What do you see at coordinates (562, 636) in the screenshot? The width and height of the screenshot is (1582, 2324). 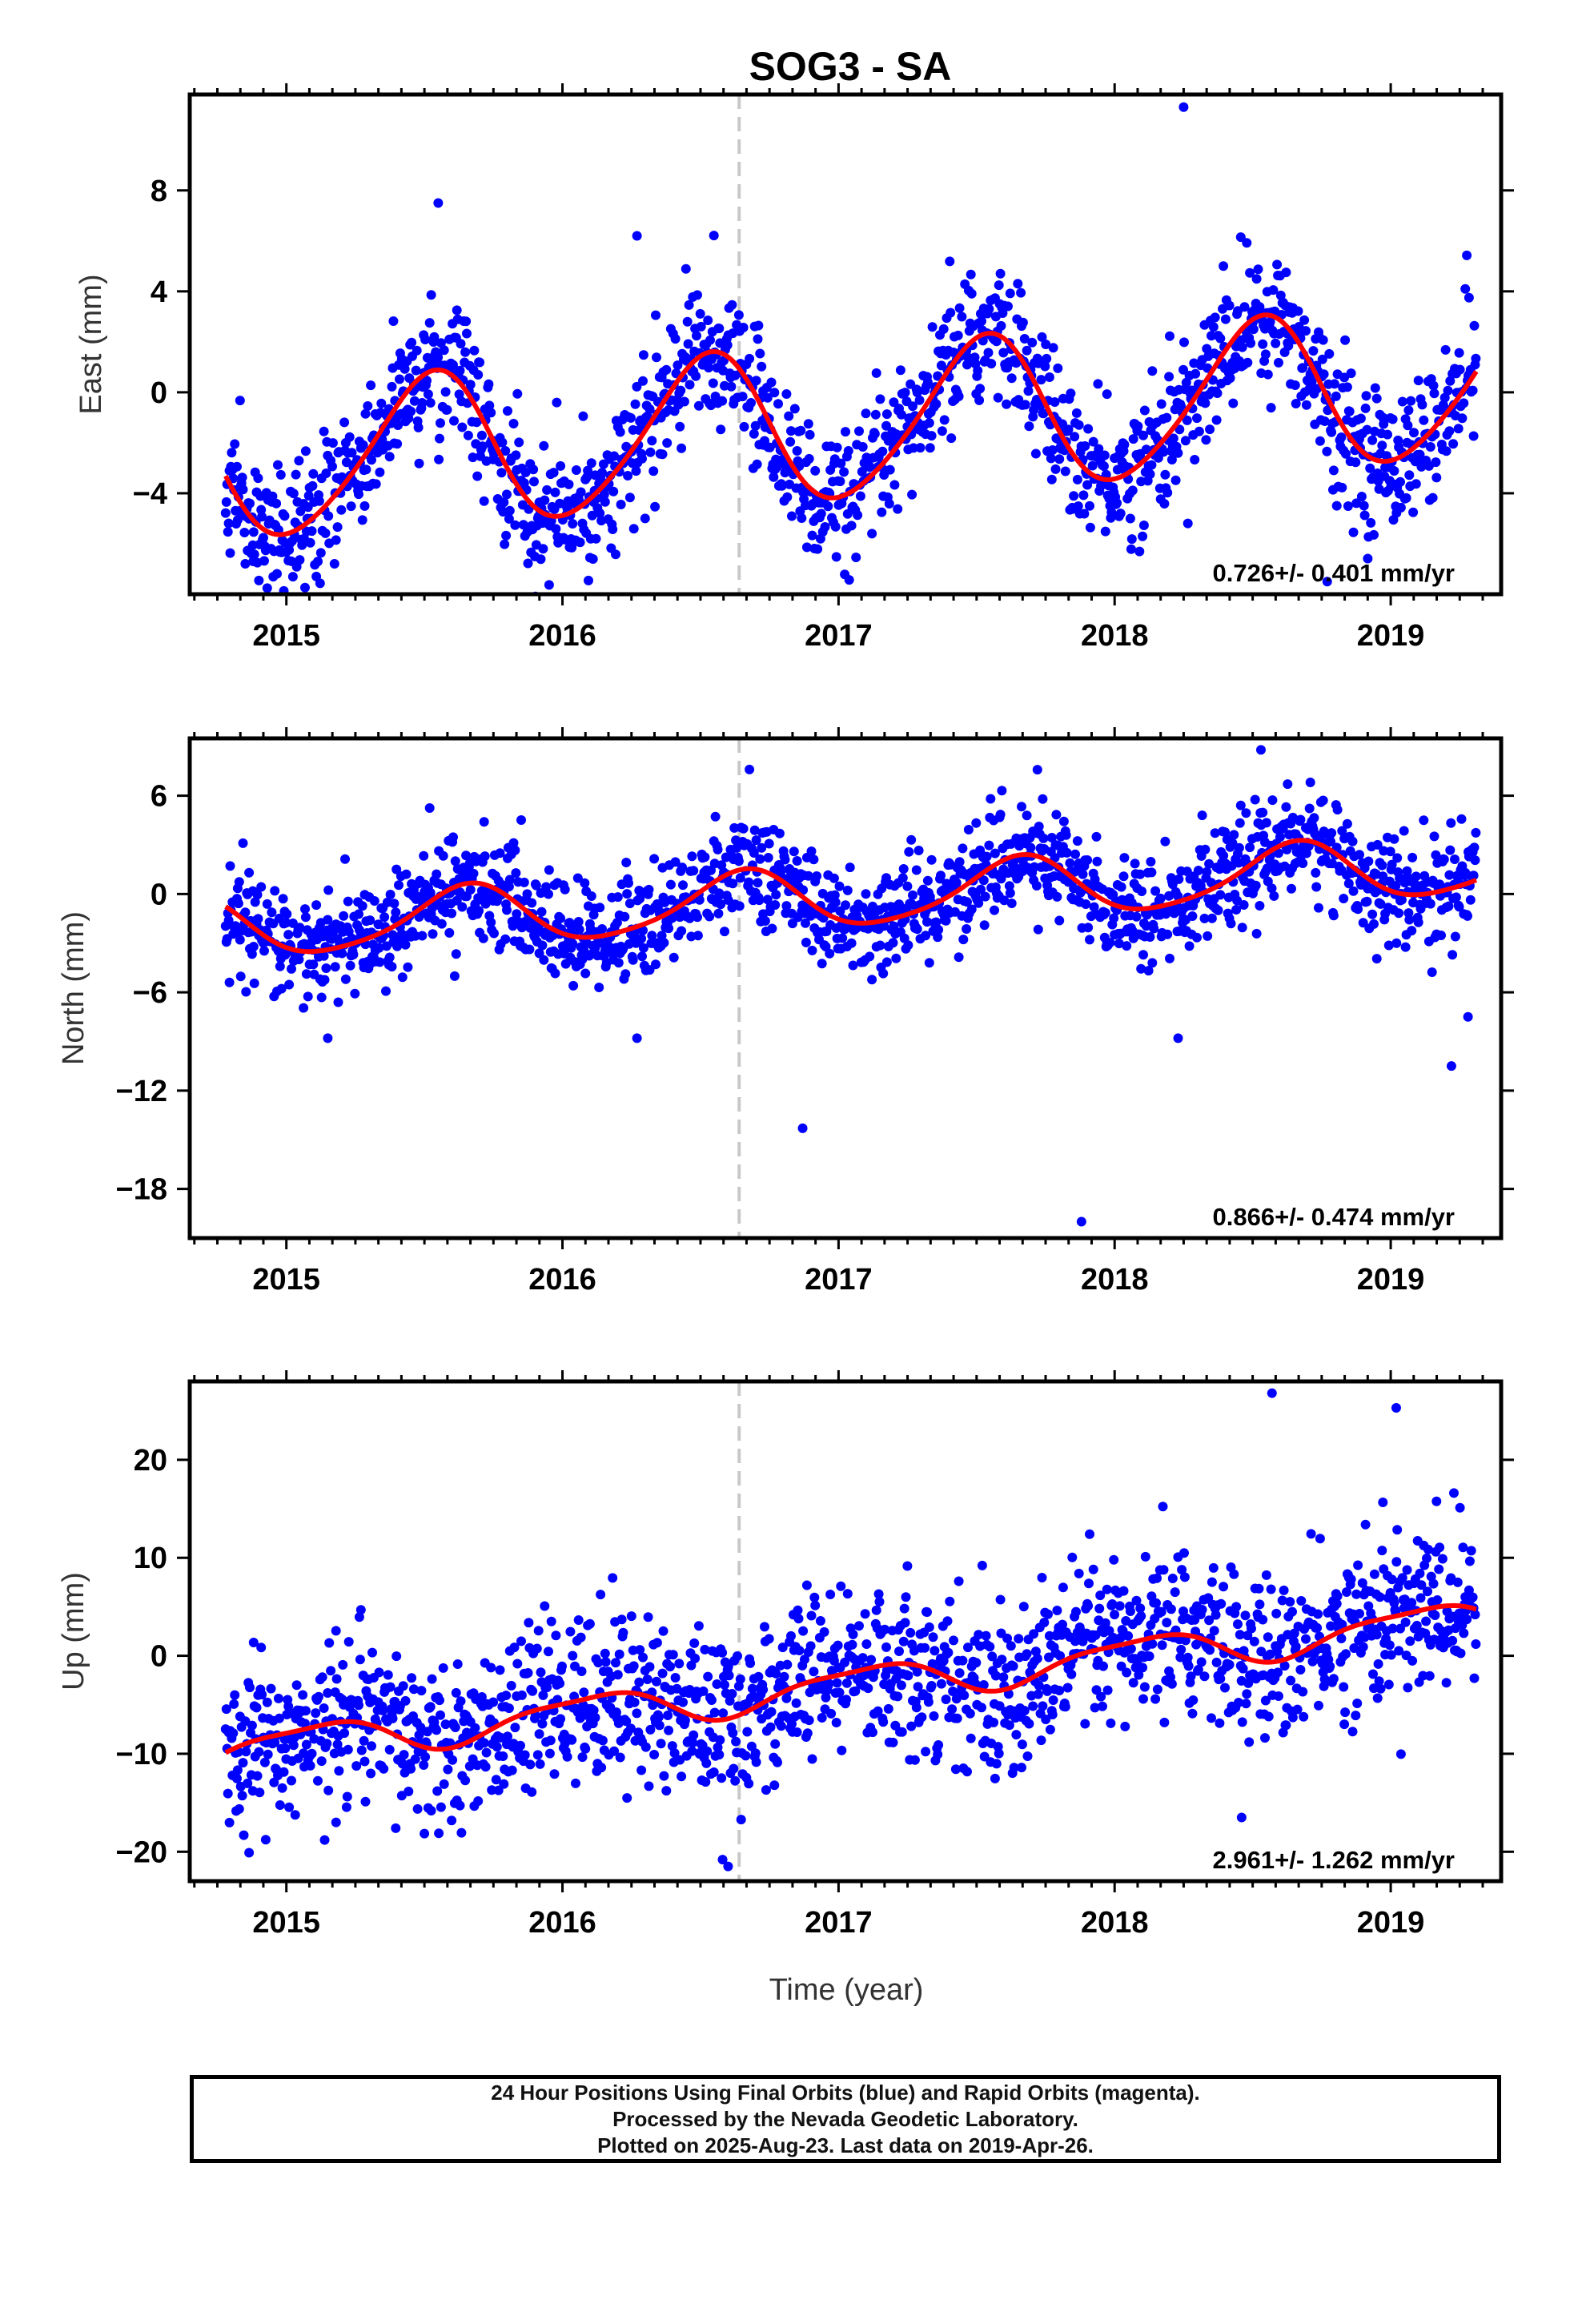 I see `x-tick-label: 2016` at bounding box center [562, 636].